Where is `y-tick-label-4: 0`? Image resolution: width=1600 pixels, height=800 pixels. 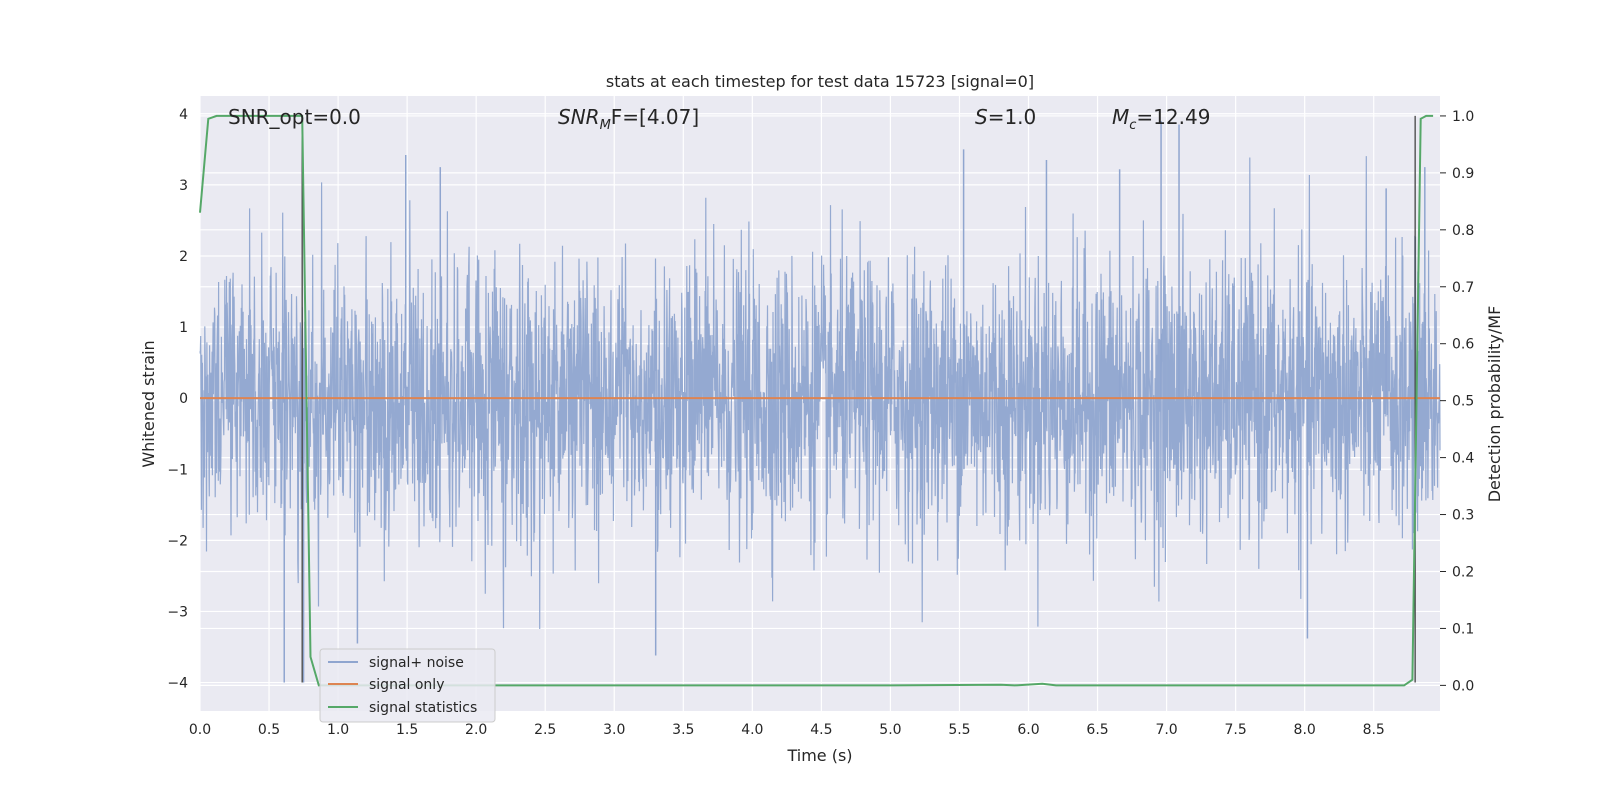 y-tick-label-4: 0 is located at coordinates (183, 399).